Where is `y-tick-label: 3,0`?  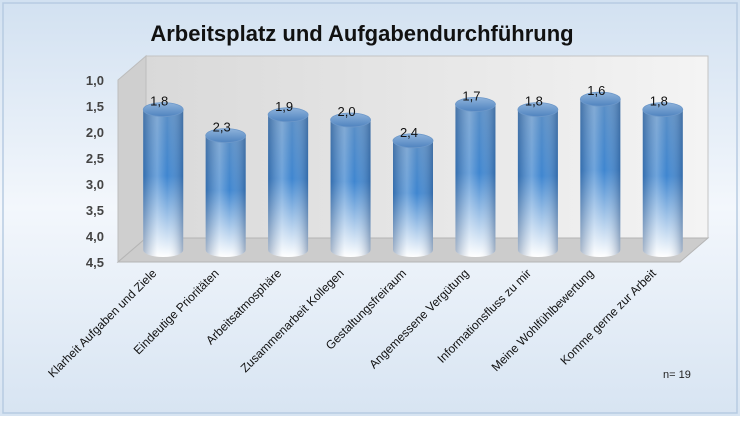
y-tick-label: 3,0 is located at coordinates (95, 184).